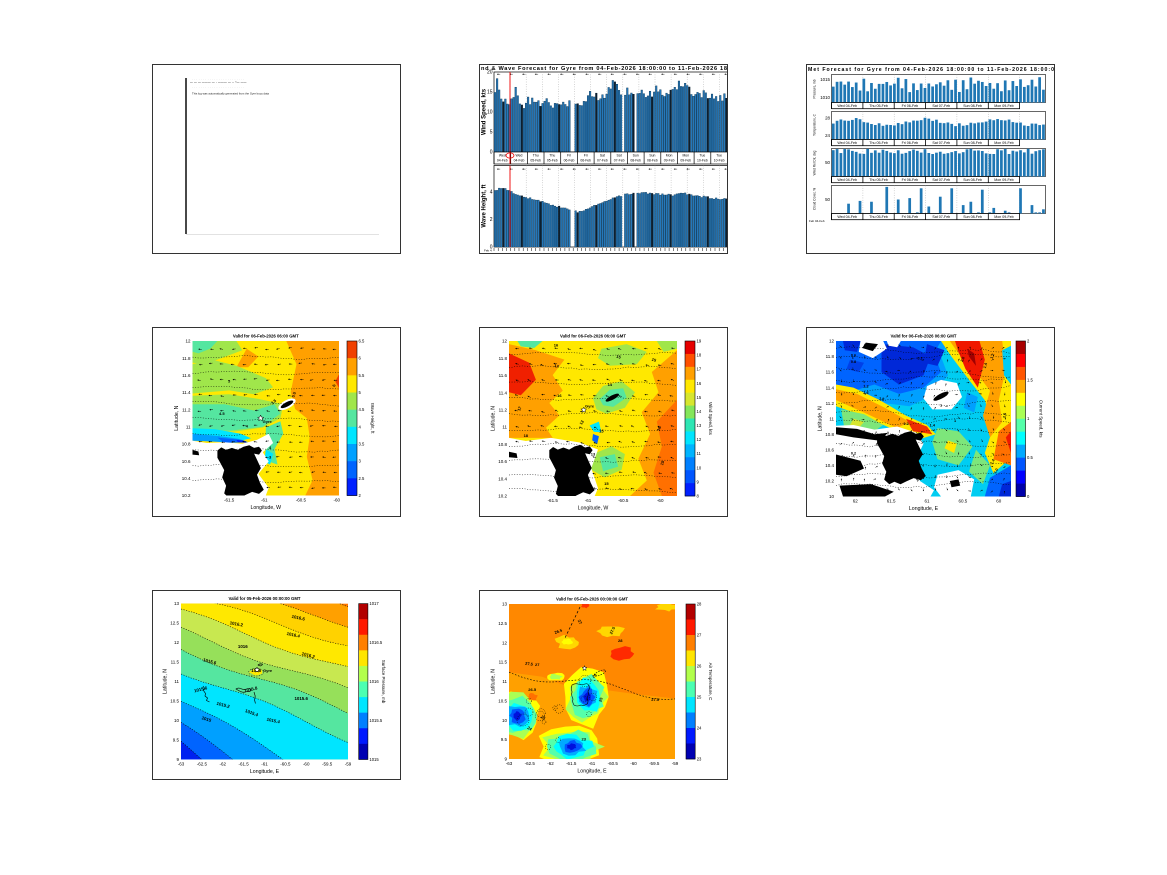  I want to click on svg-text: Gyre, so click(268, 670).